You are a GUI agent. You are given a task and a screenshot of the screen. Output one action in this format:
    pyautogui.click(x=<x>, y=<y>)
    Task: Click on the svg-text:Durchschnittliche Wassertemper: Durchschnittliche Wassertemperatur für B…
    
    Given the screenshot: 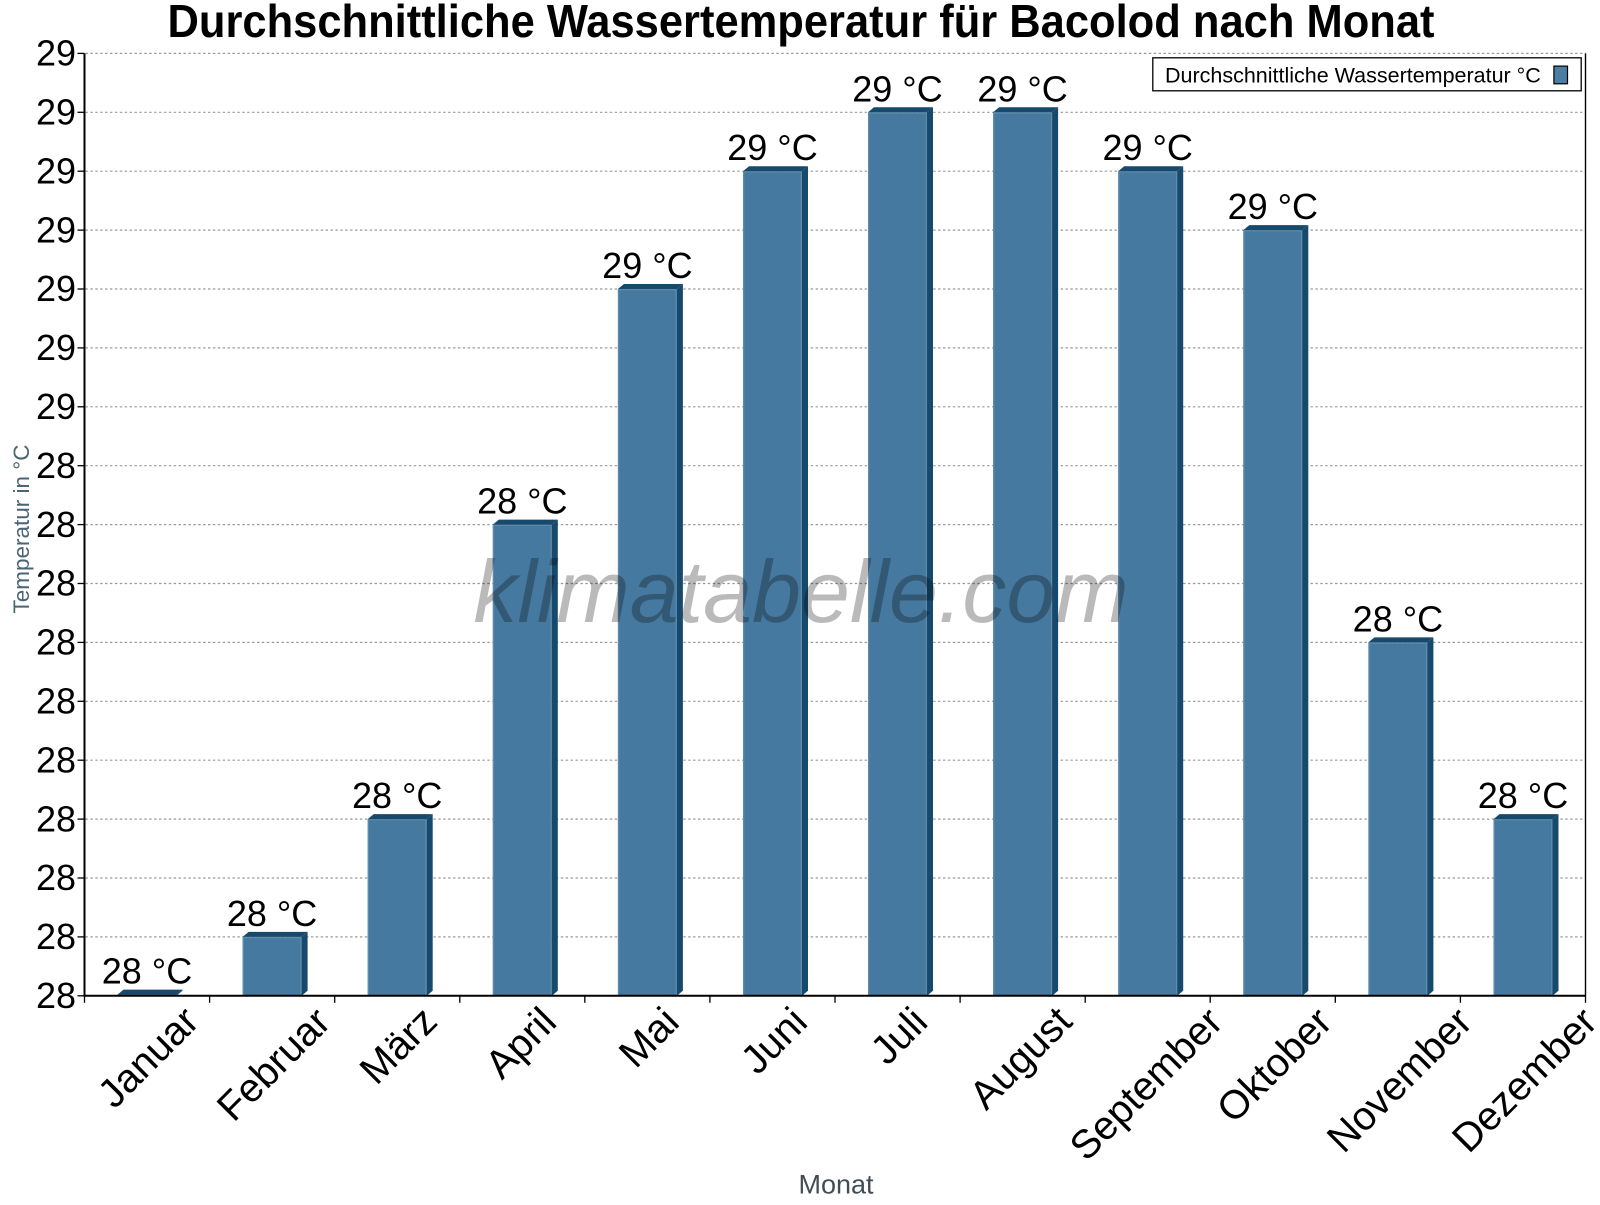 What is the action you would take?
    pyautogui.click(x=801, y=23)
    